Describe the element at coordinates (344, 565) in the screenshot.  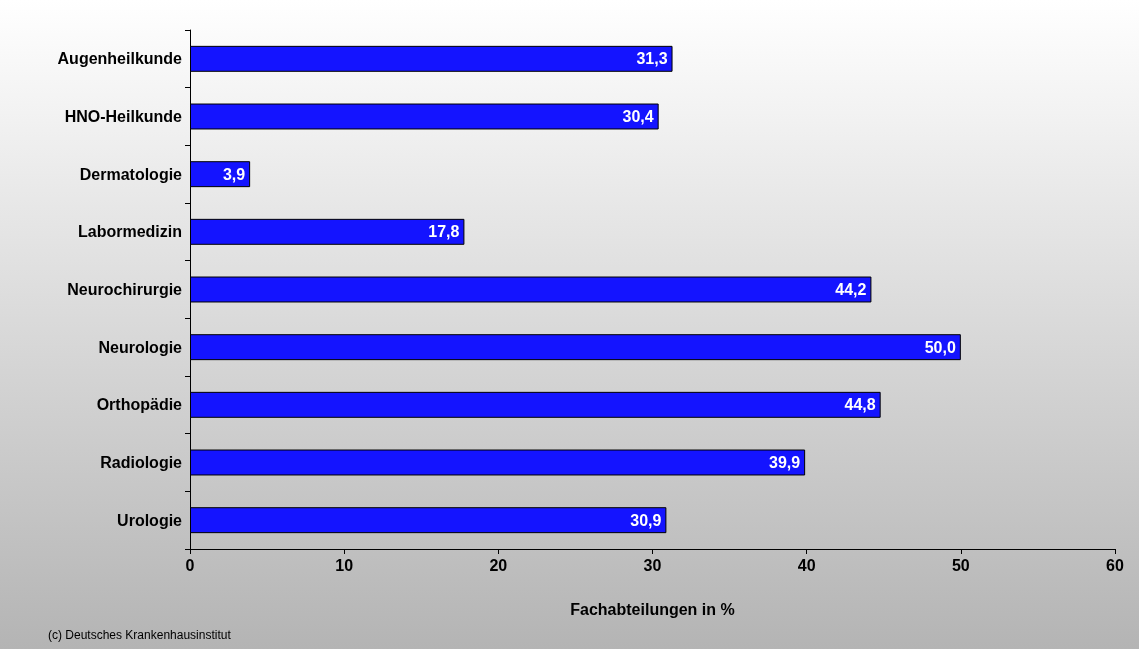
I see `x-tick-label: 10` at that location.